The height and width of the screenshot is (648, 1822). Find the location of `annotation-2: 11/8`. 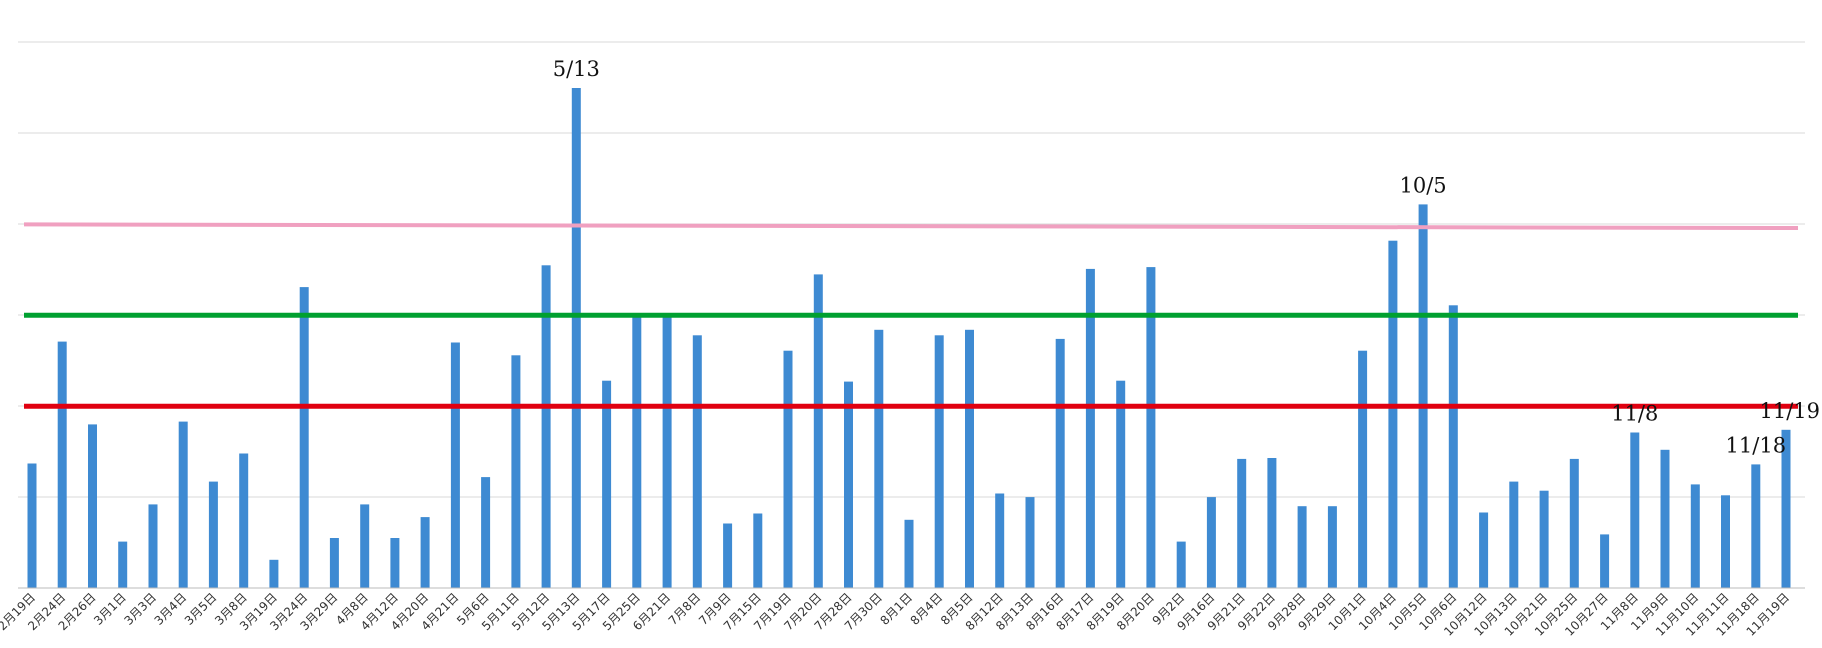

annotation-2: 11/8 is located at coordinates (1634, 414).